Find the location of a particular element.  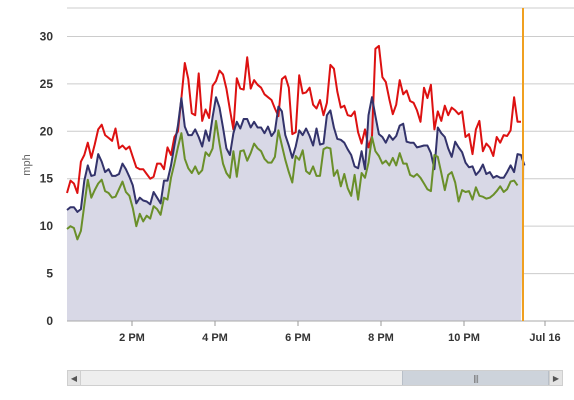

y-axis-label: mph is located at coordinates (27, 164).